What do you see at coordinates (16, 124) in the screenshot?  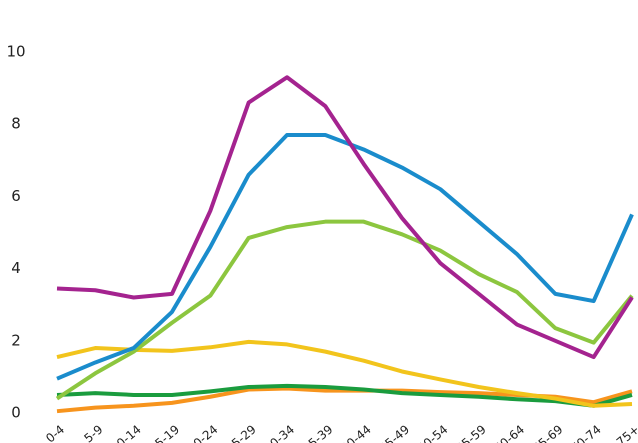 I see `y-tick-label: 8` at bounding box center [16, 124].